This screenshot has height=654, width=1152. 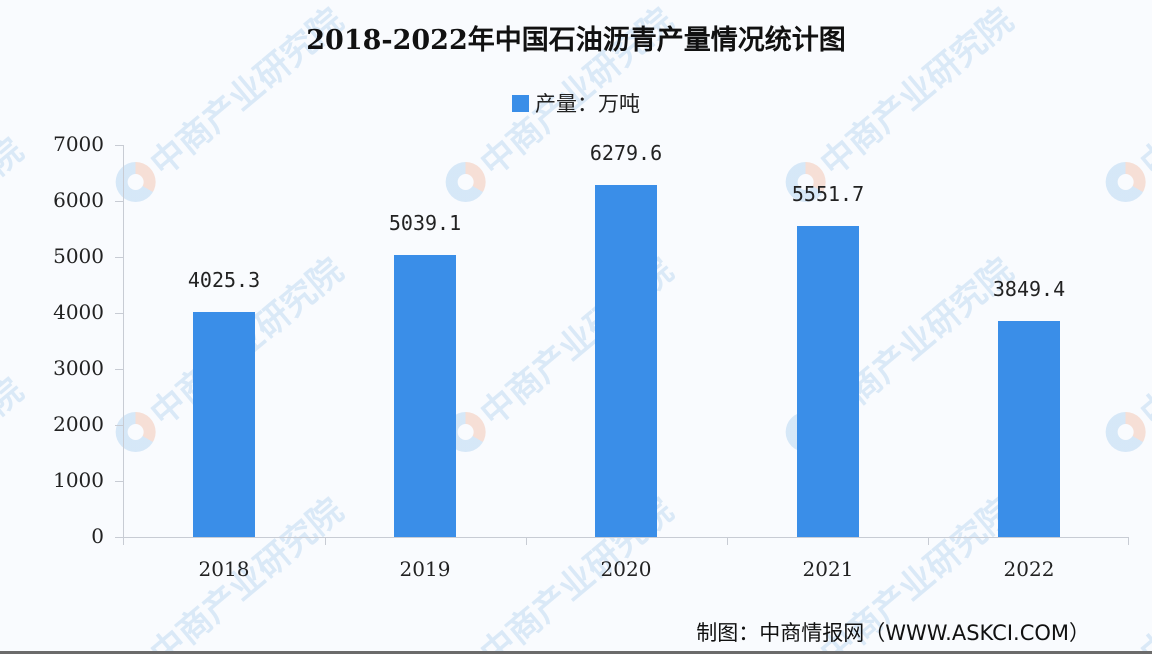 I want to click on x-tick-label: 2018, so click(x=224, y=569).